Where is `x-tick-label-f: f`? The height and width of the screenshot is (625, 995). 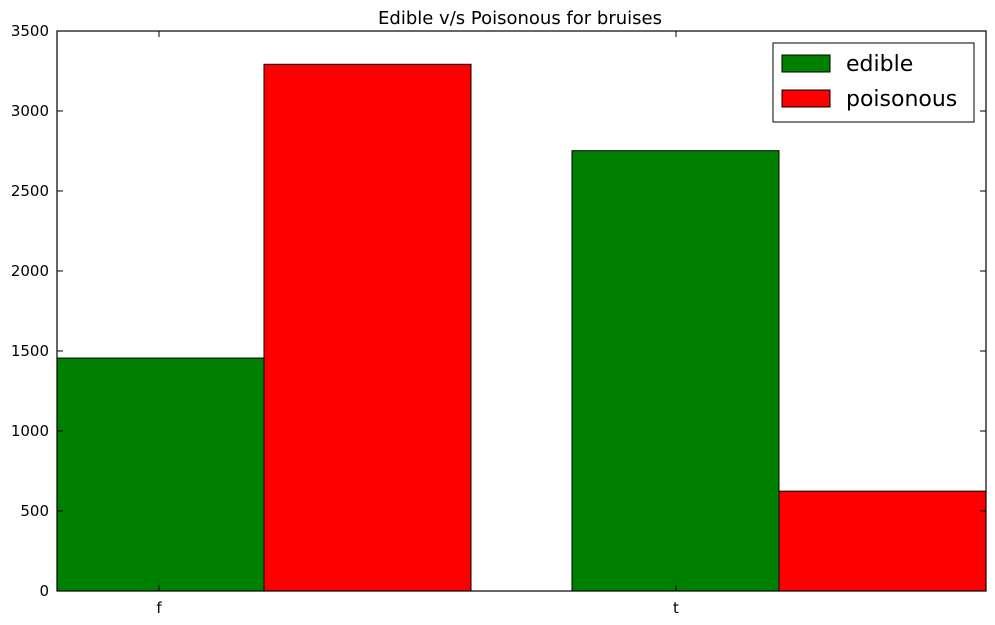
x-tick-label-f: f is located at coordinates (159, 608).